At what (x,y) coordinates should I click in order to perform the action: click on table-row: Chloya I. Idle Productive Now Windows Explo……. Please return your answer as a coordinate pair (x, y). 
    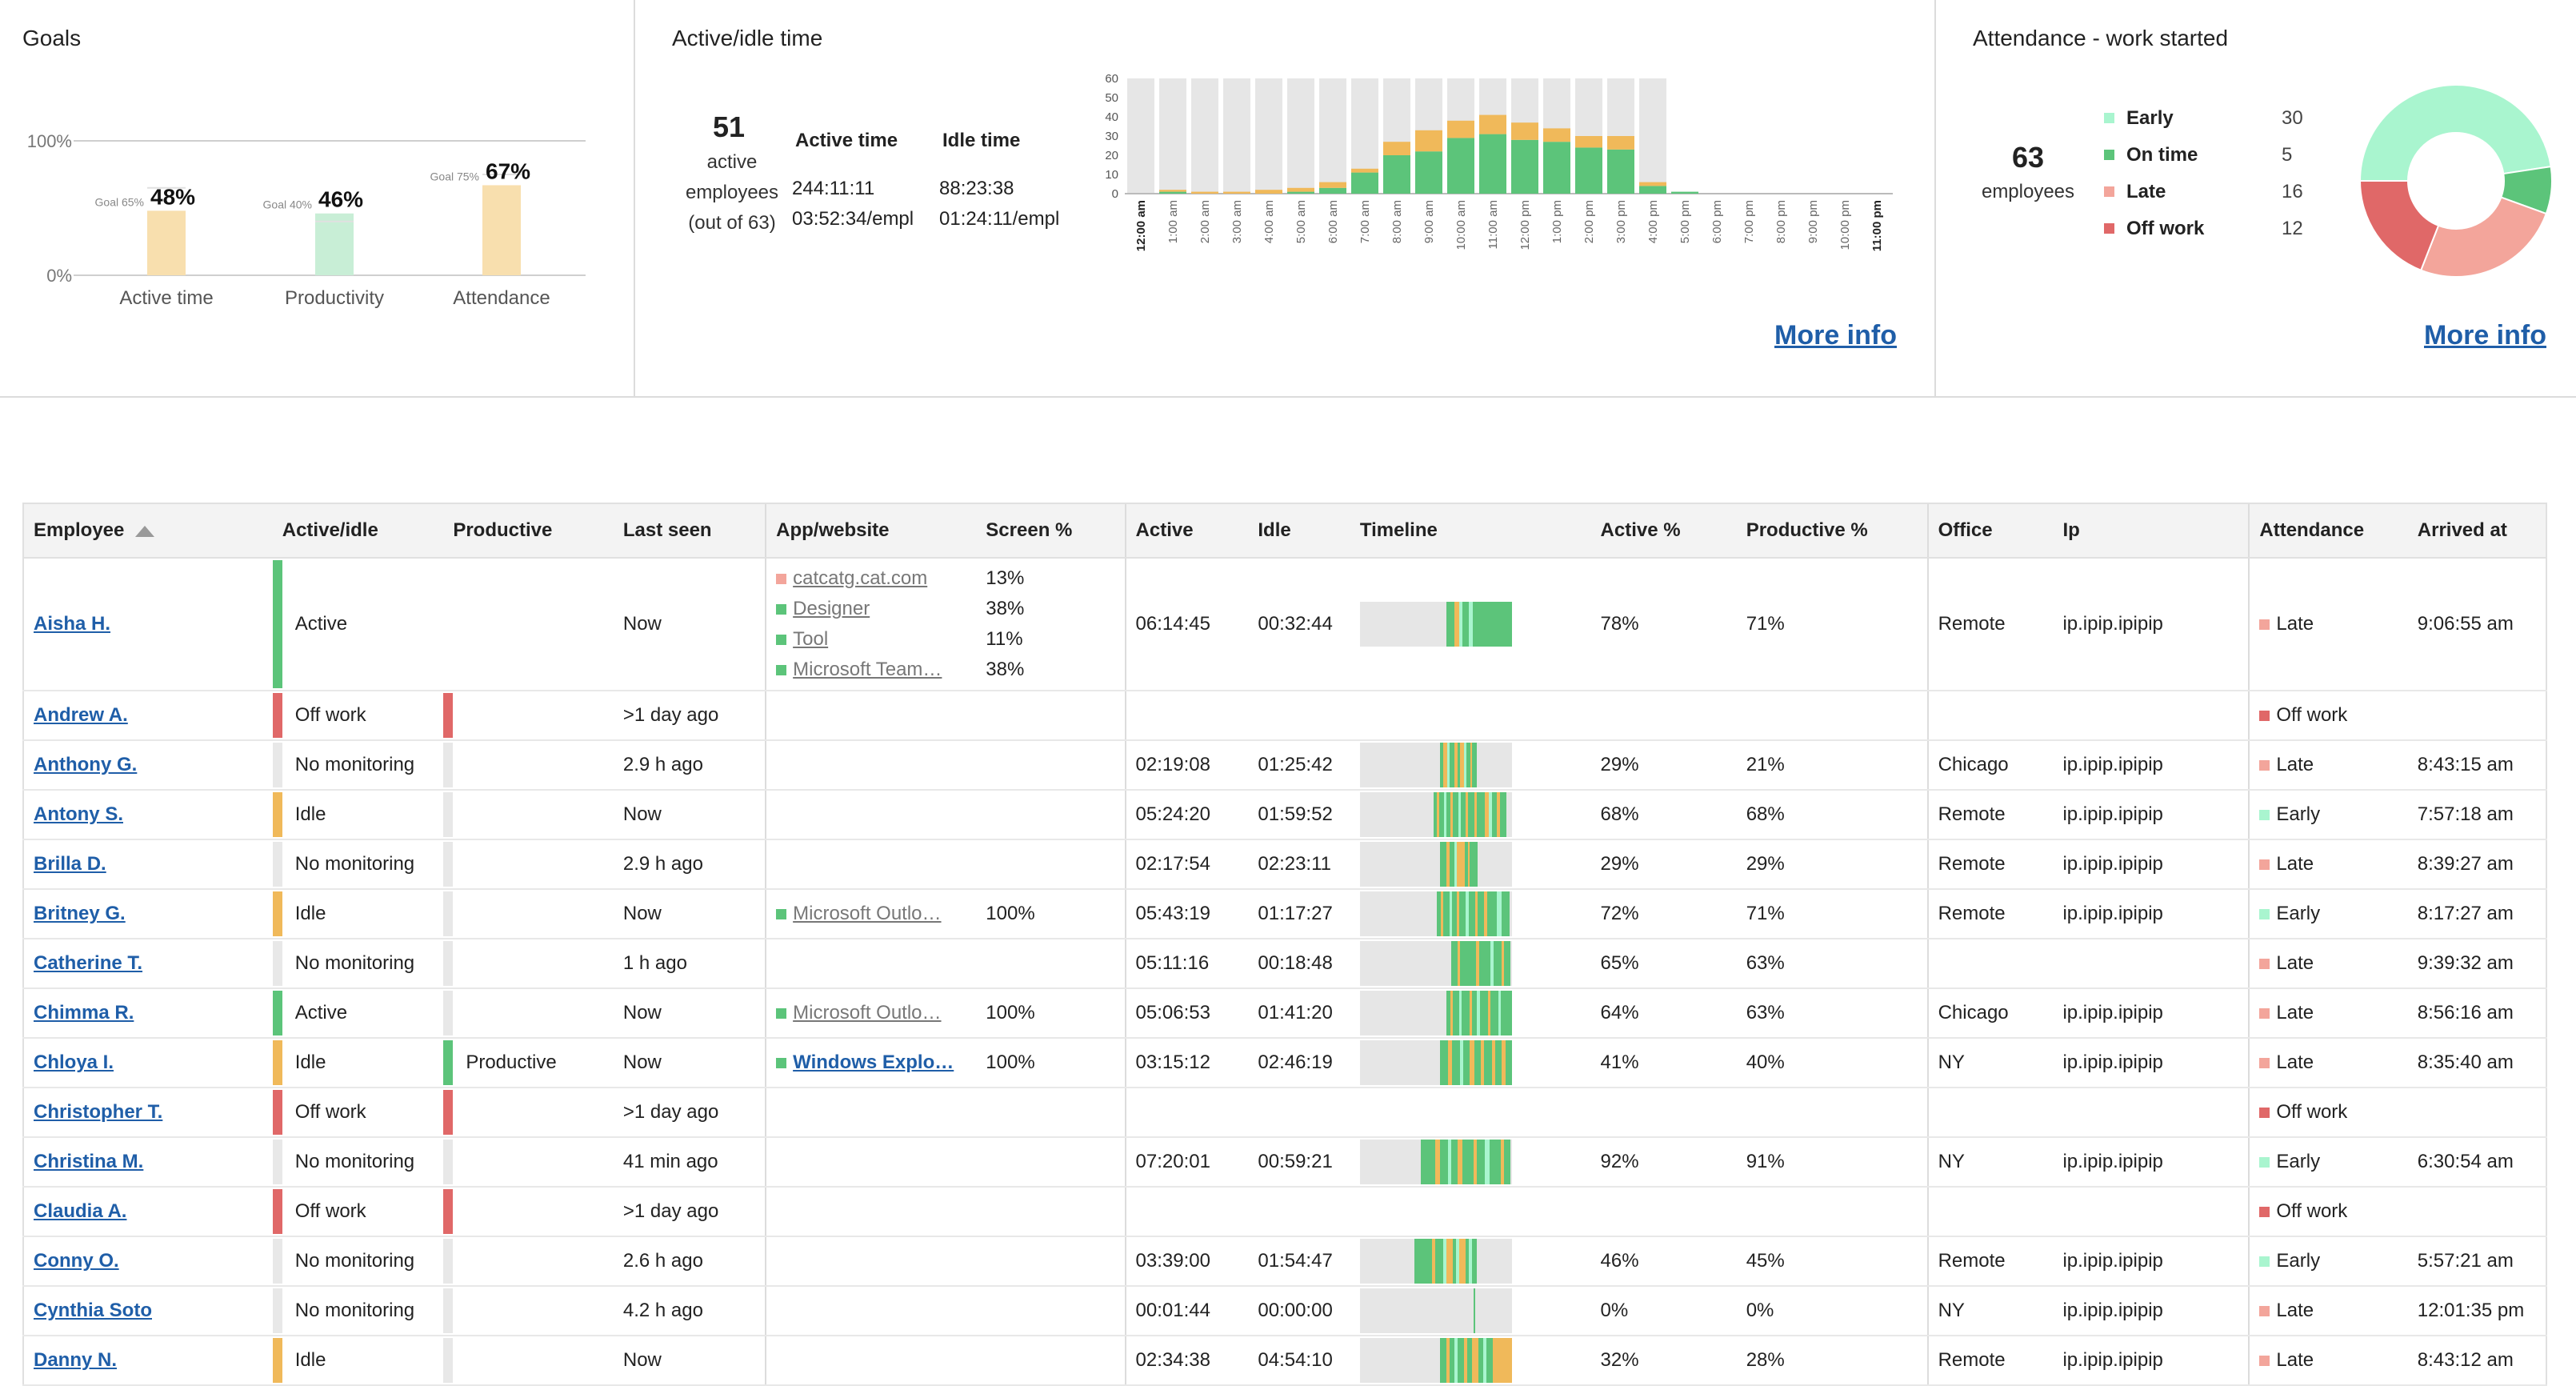
    Looking at the image, I should click on (1285, 1063).